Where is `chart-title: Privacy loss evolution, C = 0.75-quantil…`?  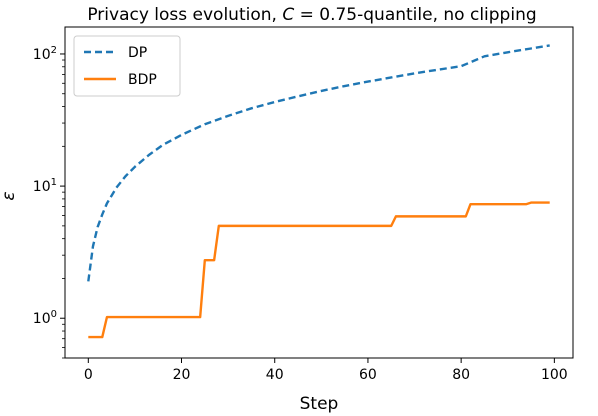 chart-title: Privacy loss evolution, C = 0.75-quantil… is located at coordinates (311, 15).